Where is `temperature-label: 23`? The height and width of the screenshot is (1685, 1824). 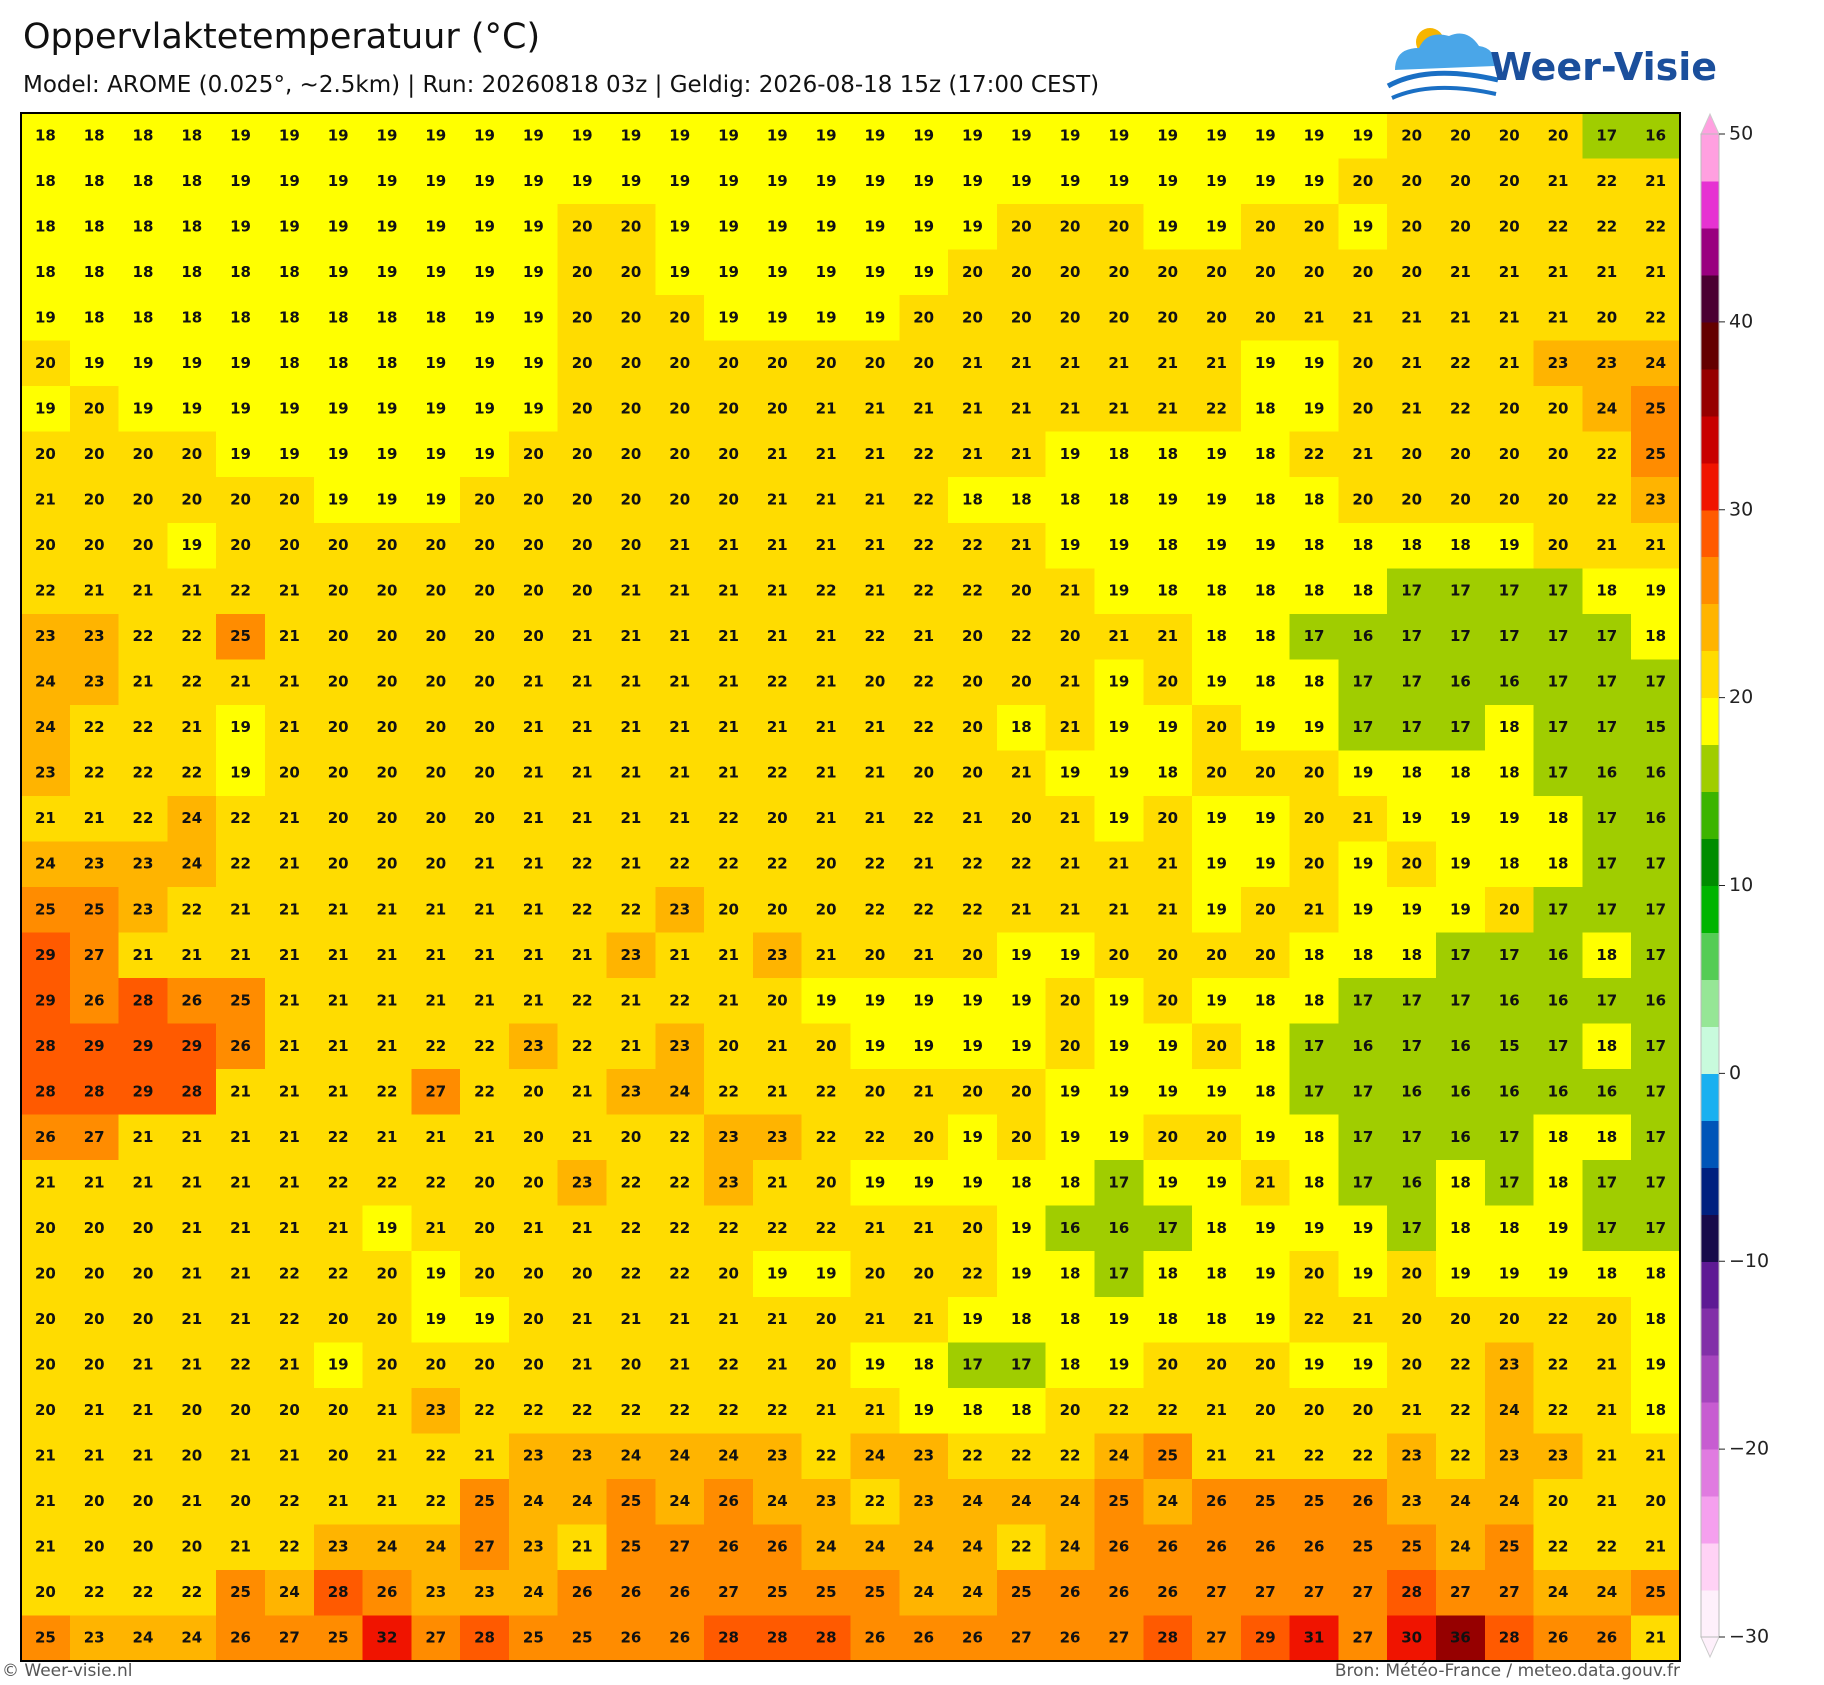 temperature-label: 23 is located at coordinates (630, 1091).